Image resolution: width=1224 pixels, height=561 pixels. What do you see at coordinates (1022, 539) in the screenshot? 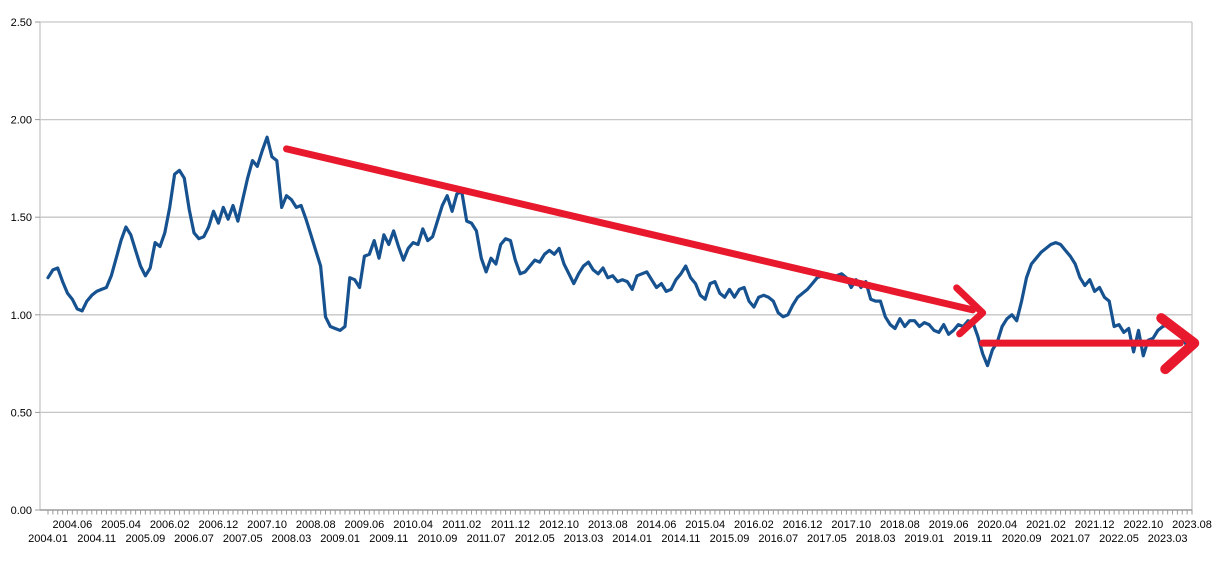
I see `x-axis-label: 2020.09` at bounding box center [1022, 539].